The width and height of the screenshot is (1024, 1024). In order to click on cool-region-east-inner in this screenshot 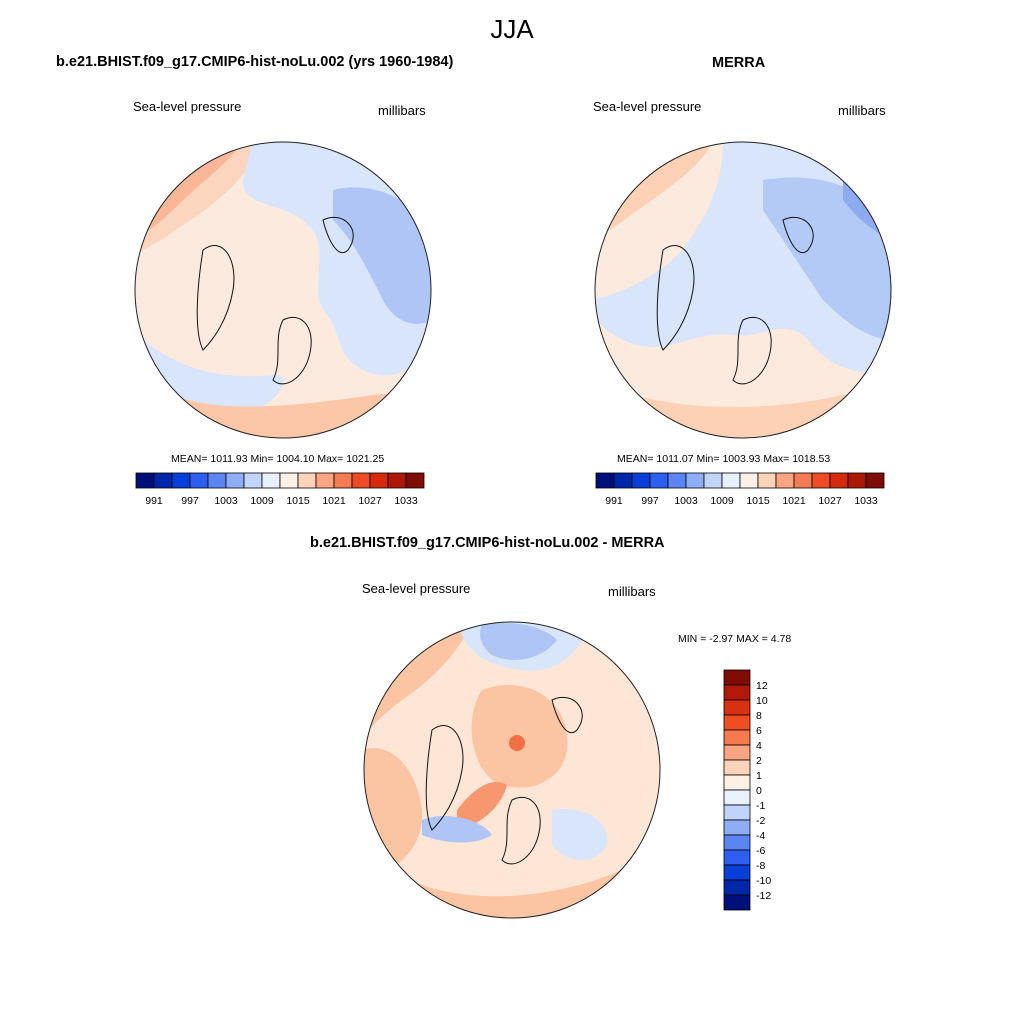, I will do `click(382, 255)`.